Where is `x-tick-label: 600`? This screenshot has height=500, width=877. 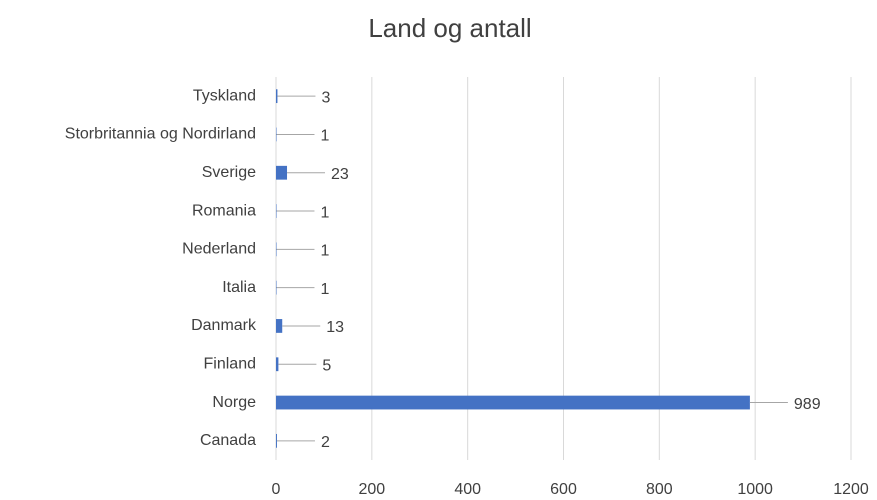 x-tick-label: 600 is located at coordinates (563, 489).